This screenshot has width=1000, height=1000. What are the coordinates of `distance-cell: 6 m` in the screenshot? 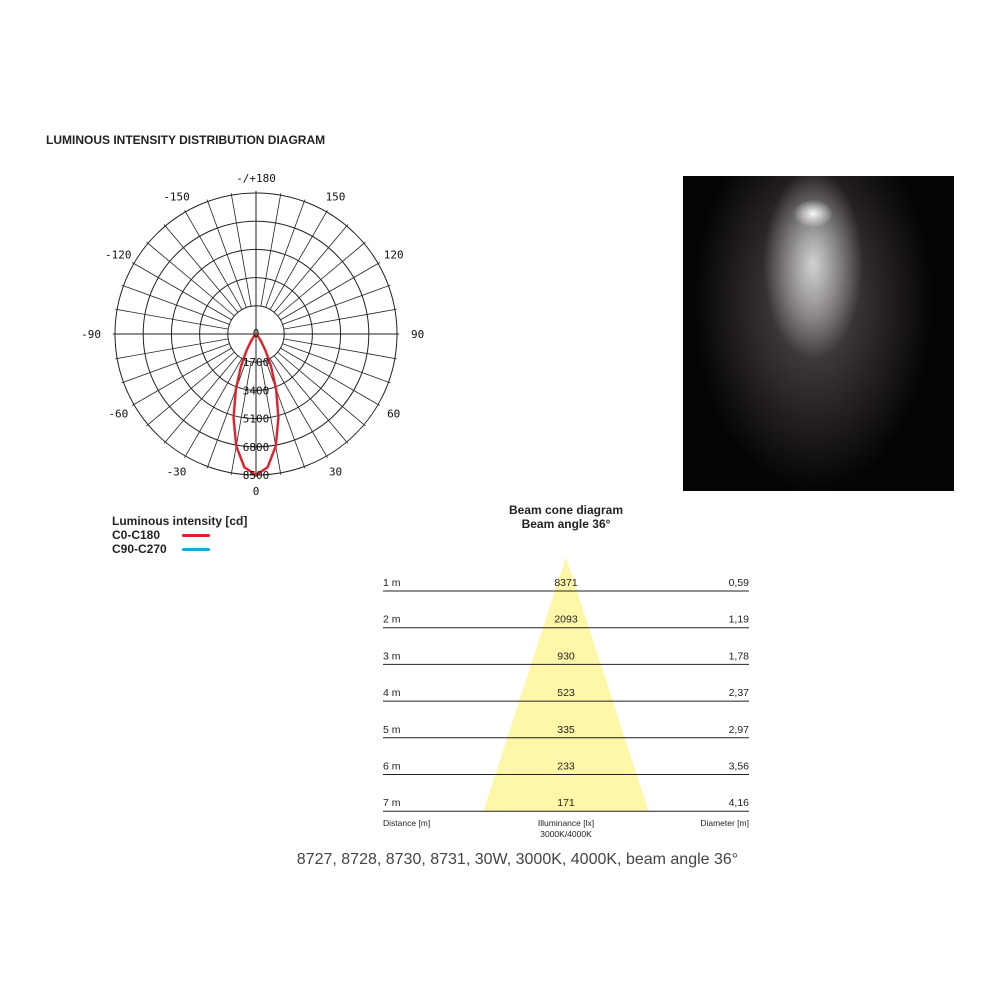 It's located at (392, 767).